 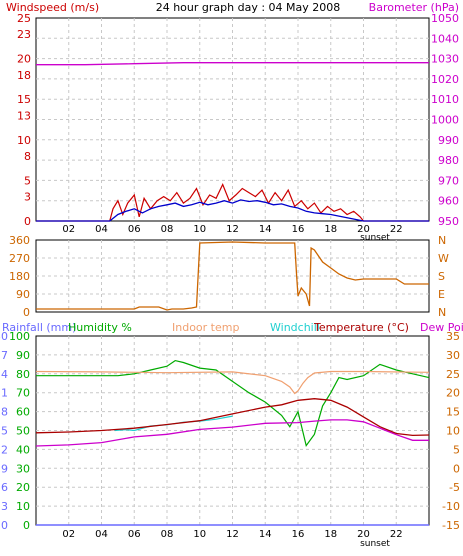 What do you see at coordinates (375, 544) in the screenshot?
I see `sunset-label-bottom: sunset` at bounding box center [375, 544].